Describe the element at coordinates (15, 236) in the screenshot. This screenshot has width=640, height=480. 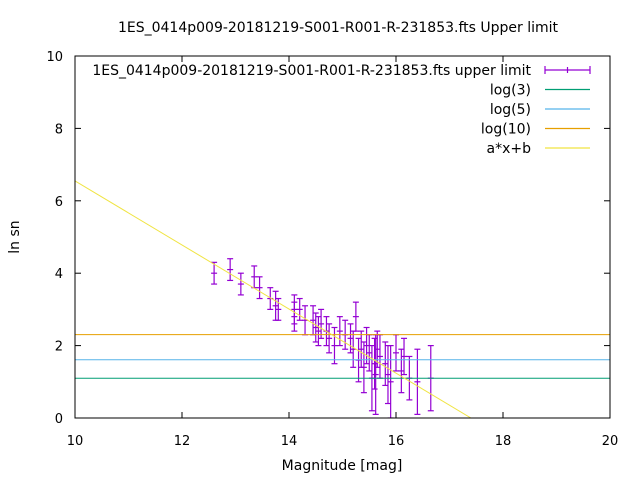
I see `y-axis-label: ln sn` at that location.